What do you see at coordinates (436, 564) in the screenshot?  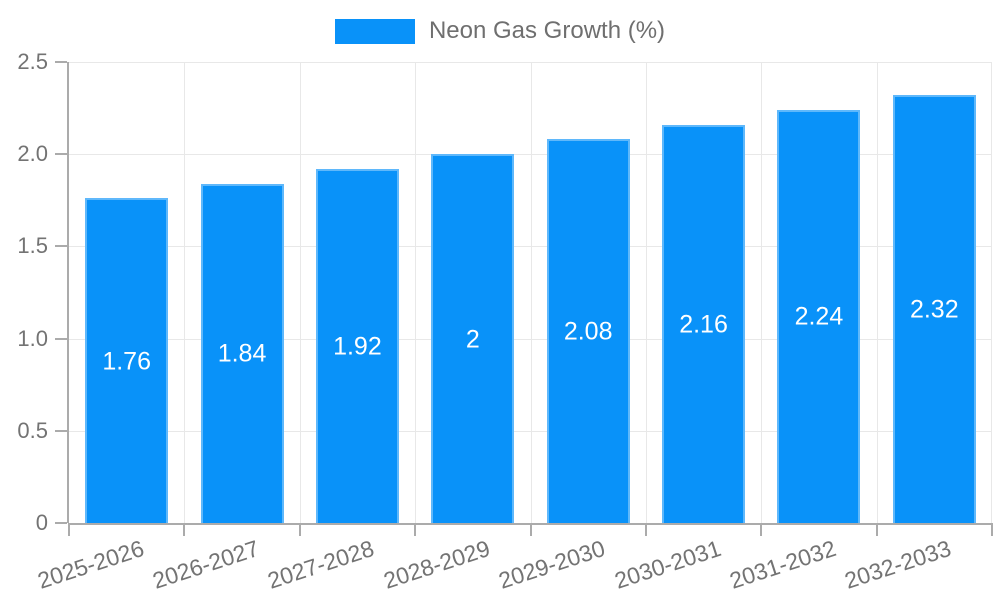 I see `x-tick-label: 2028-2029` at bounding box center [436, 564].